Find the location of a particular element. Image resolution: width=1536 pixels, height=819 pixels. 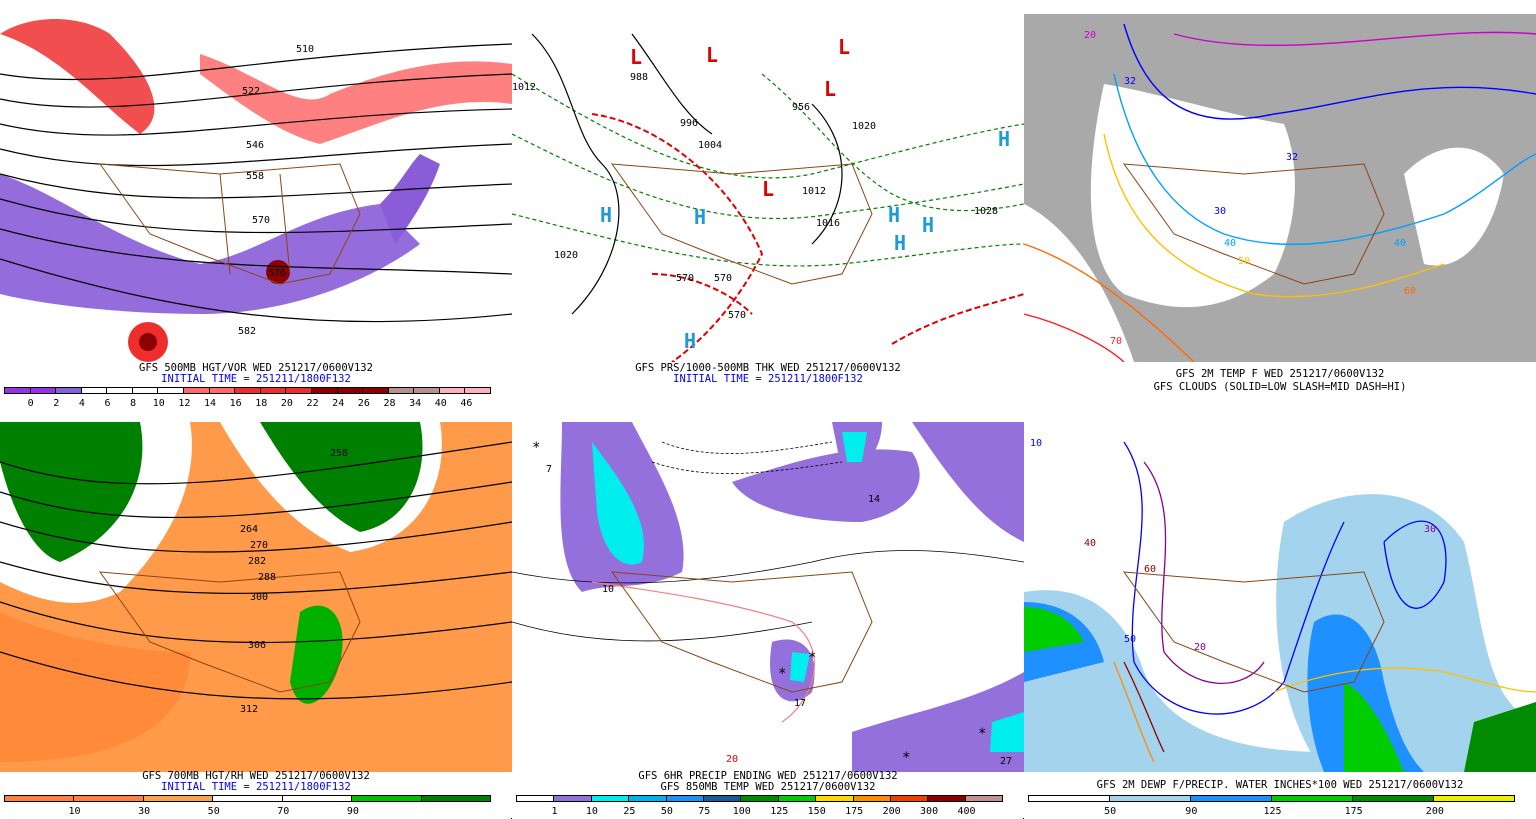

colorbar-label: 26 is located at coordinates (363, 403).